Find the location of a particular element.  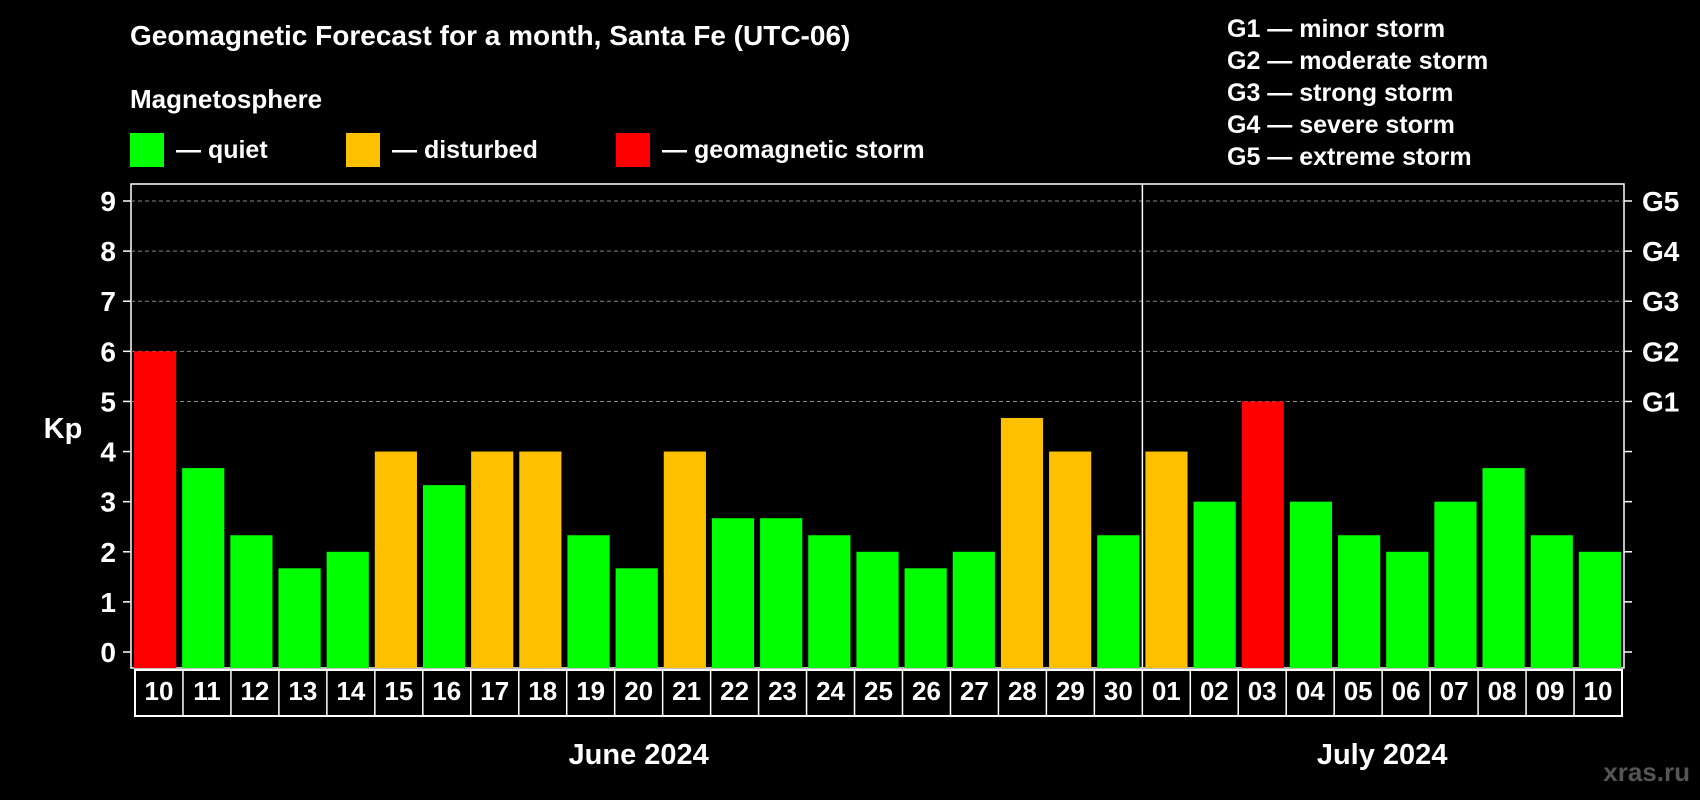

legend-label-disturbed: — disturbed is located at coordinates (465, 149).